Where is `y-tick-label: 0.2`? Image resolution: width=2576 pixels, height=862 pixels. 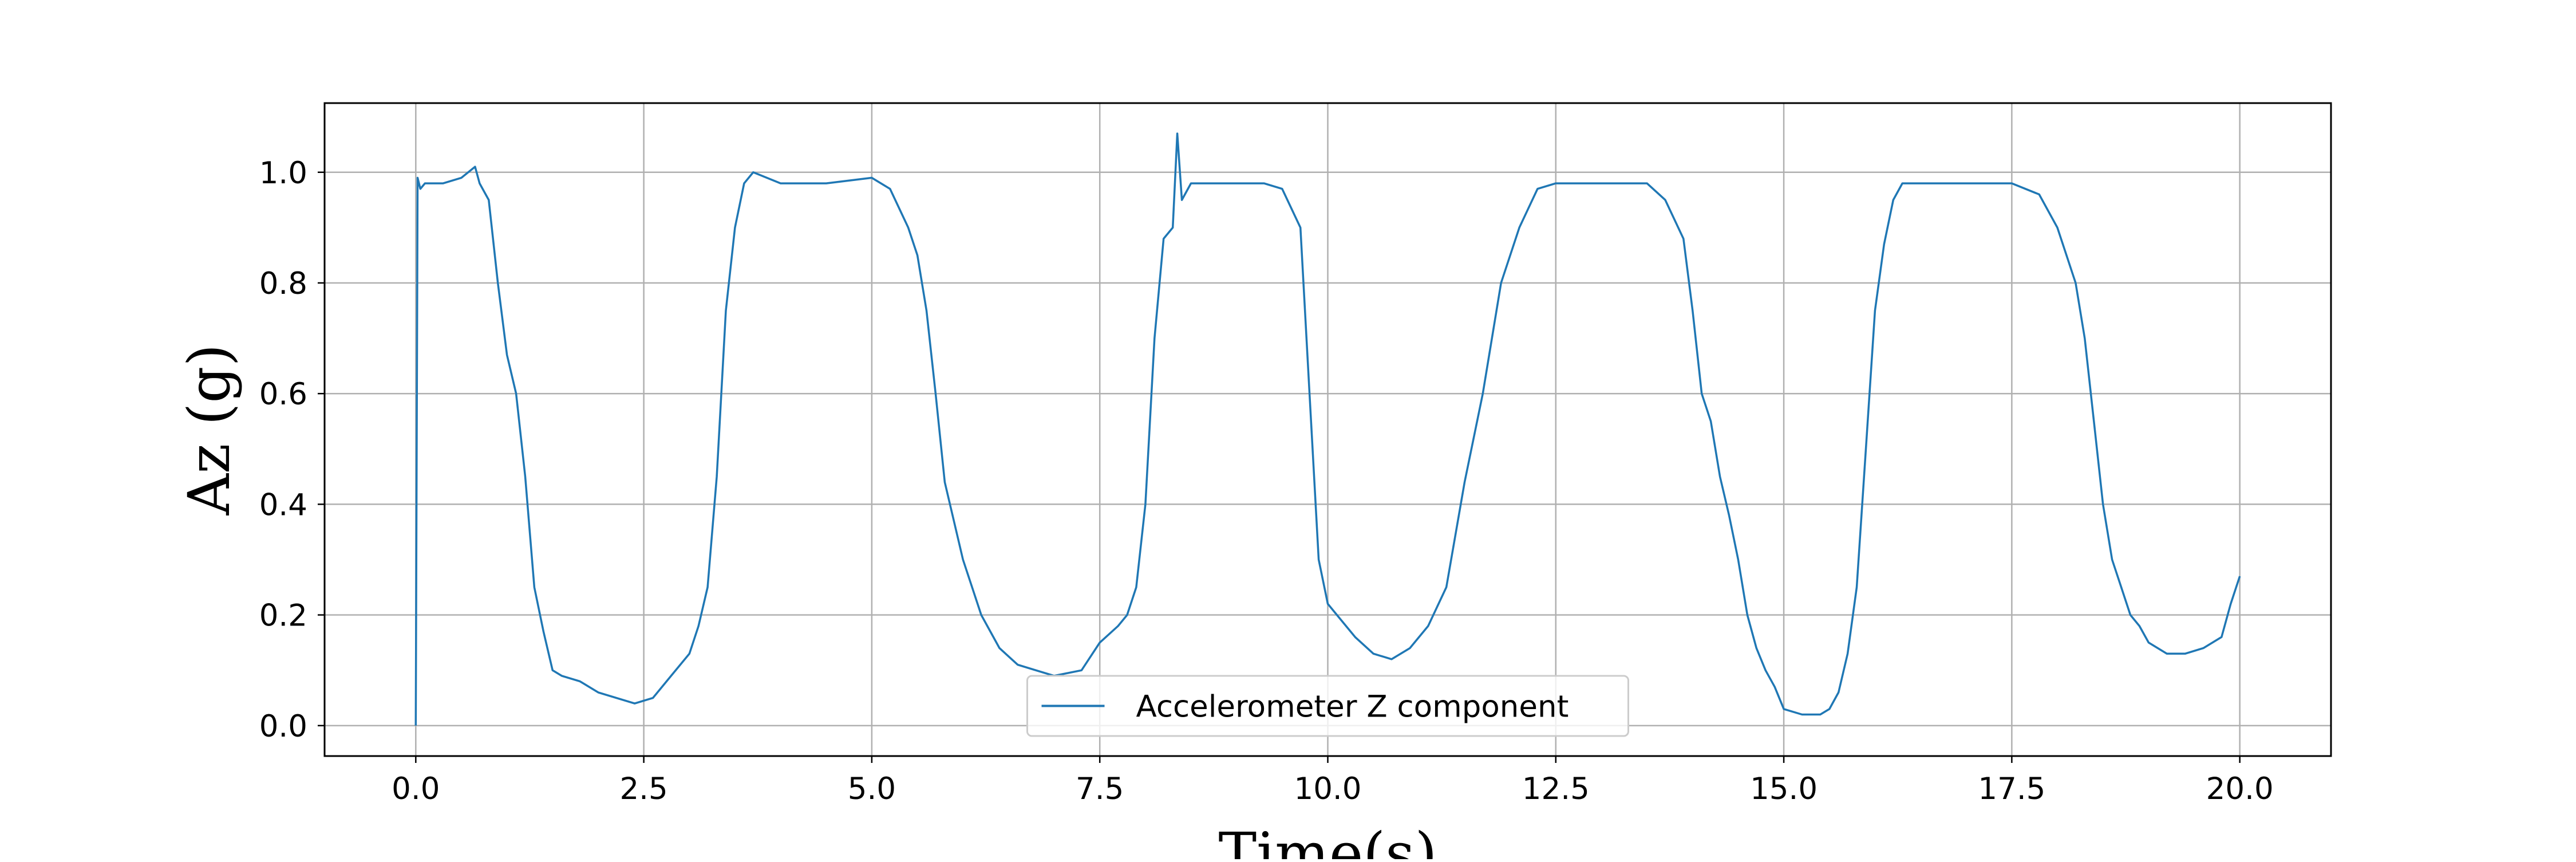
y-tick-label: 0.2 is located at coordinates (283, 616).